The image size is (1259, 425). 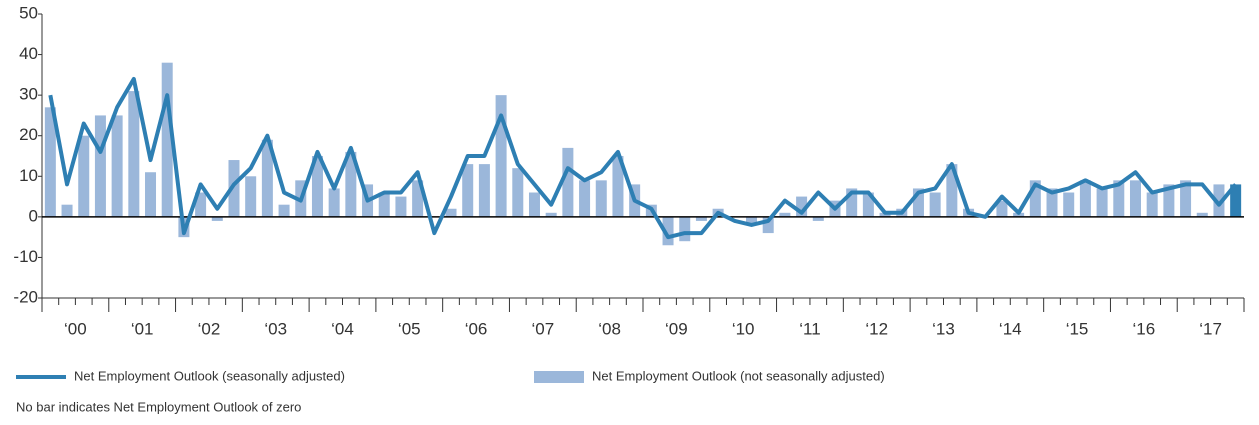 I want to click on x-tick-label: ‘12, so click(x=876, y=328).